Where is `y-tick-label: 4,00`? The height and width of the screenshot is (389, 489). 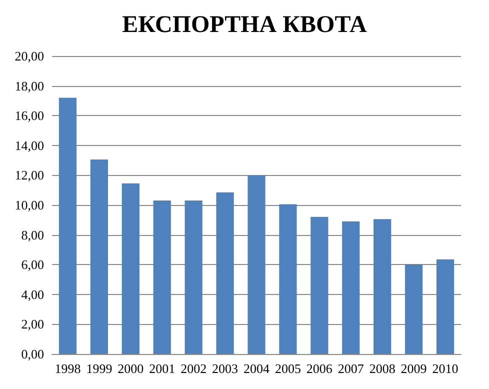
y-tick-label: 4,00 is located at coordinates (32, 294).